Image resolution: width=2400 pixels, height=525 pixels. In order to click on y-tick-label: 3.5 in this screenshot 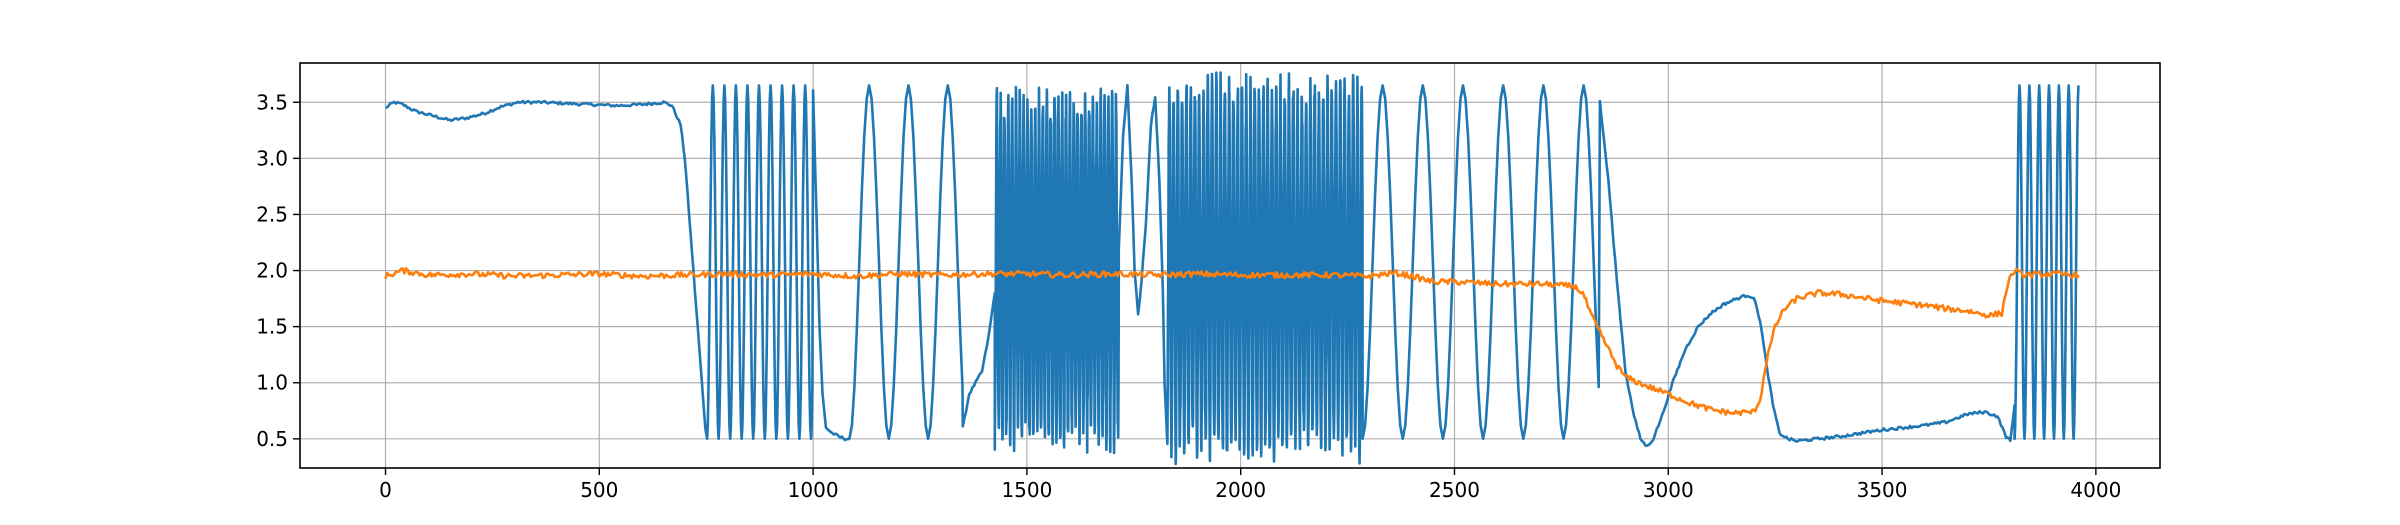, I will do `click(272, 102)`.